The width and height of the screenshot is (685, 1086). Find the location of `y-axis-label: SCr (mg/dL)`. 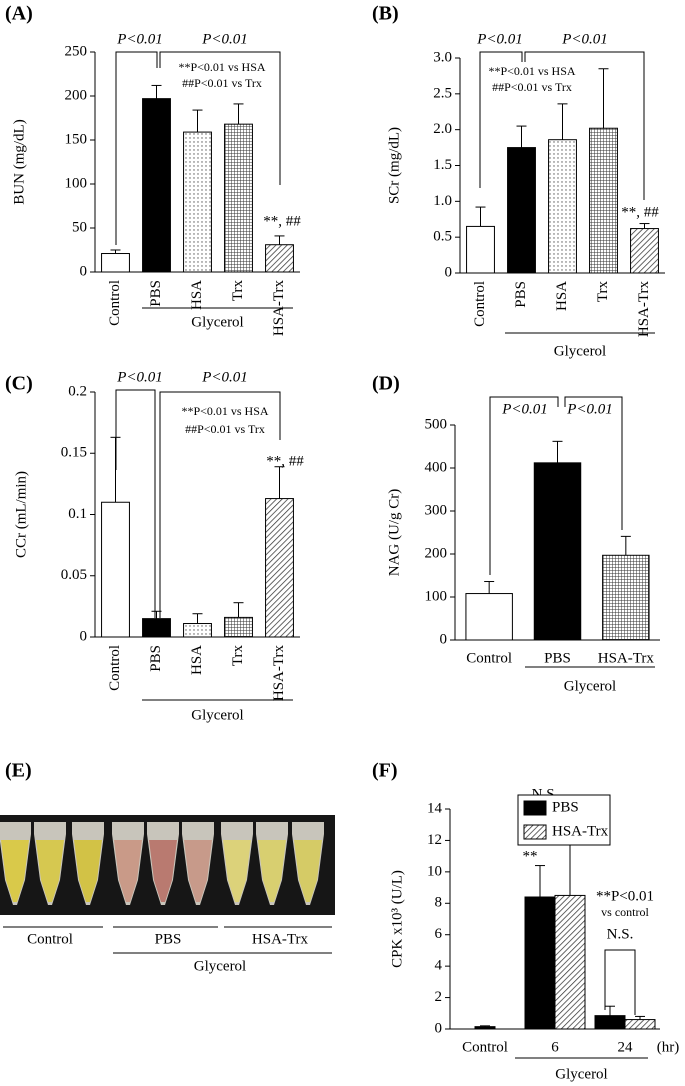

y-axis-label: SCr (mg/dL) is located at coordinates (394, 165).